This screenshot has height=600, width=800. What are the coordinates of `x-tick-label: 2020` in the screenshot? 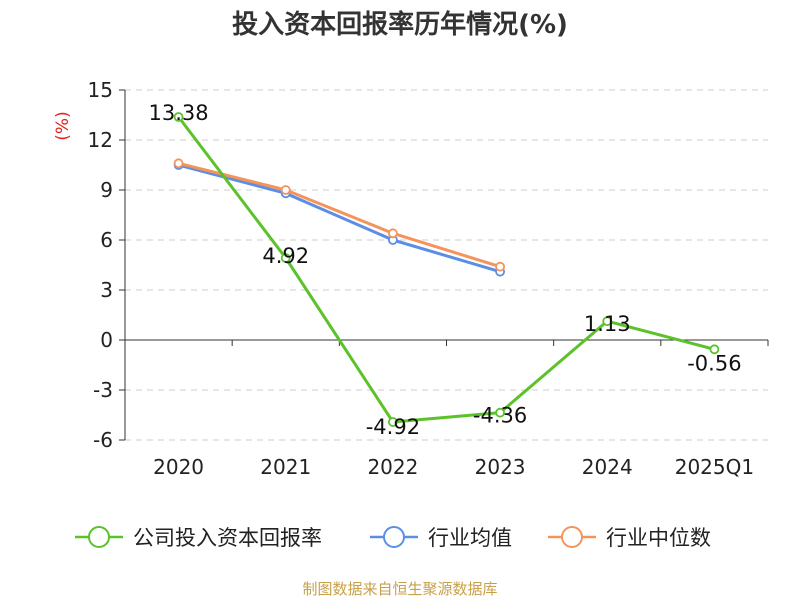 It's located at (178, 467).